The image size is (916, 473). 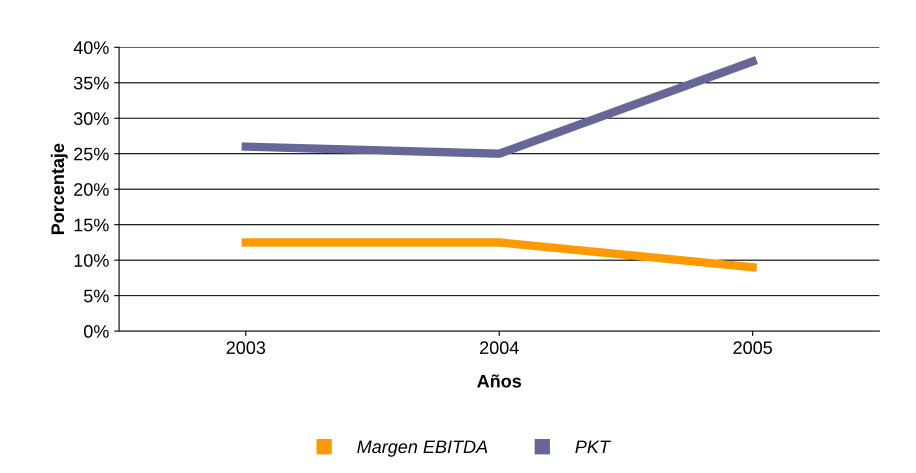 I want to click on y-axis-title: Porcentaje, so click(x=59, y=189).